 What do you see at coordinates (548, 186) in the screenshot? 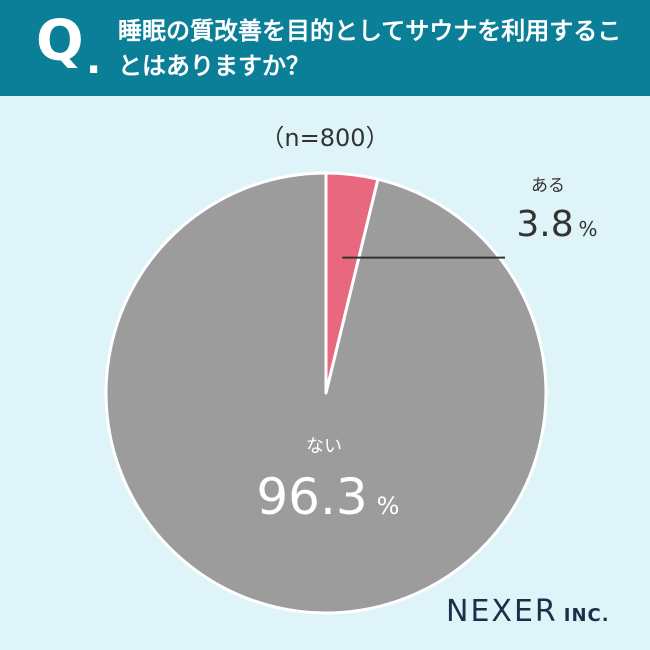
I see `slice-label-yes: ある` at bounding box center [548, 186].